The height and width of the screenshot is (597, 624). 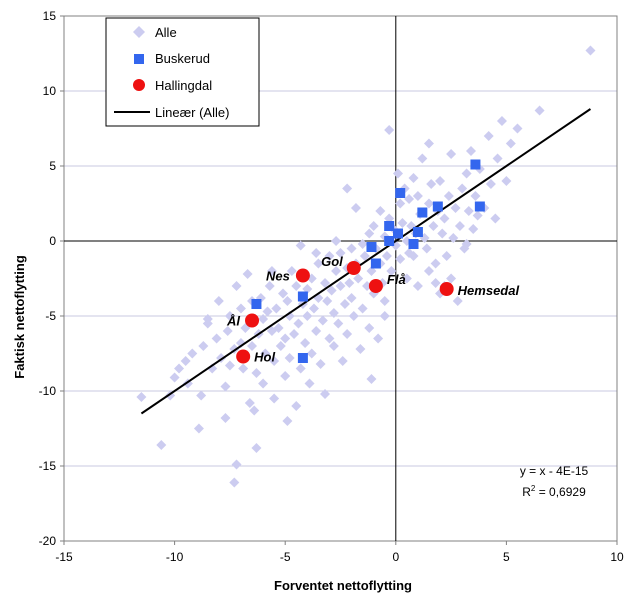 What do you see at coordinates (332, 261) in the screenshot?
I see `point-label-hallingdal: Gol` at bounding box center [332, 261].